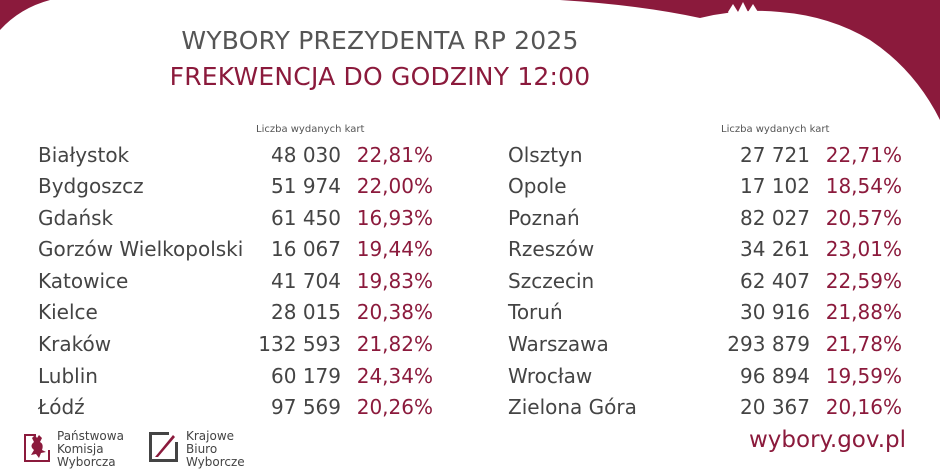  I want to click on kbw-logo: Krajowe Biuro Wyborcze, so click(196, 449).